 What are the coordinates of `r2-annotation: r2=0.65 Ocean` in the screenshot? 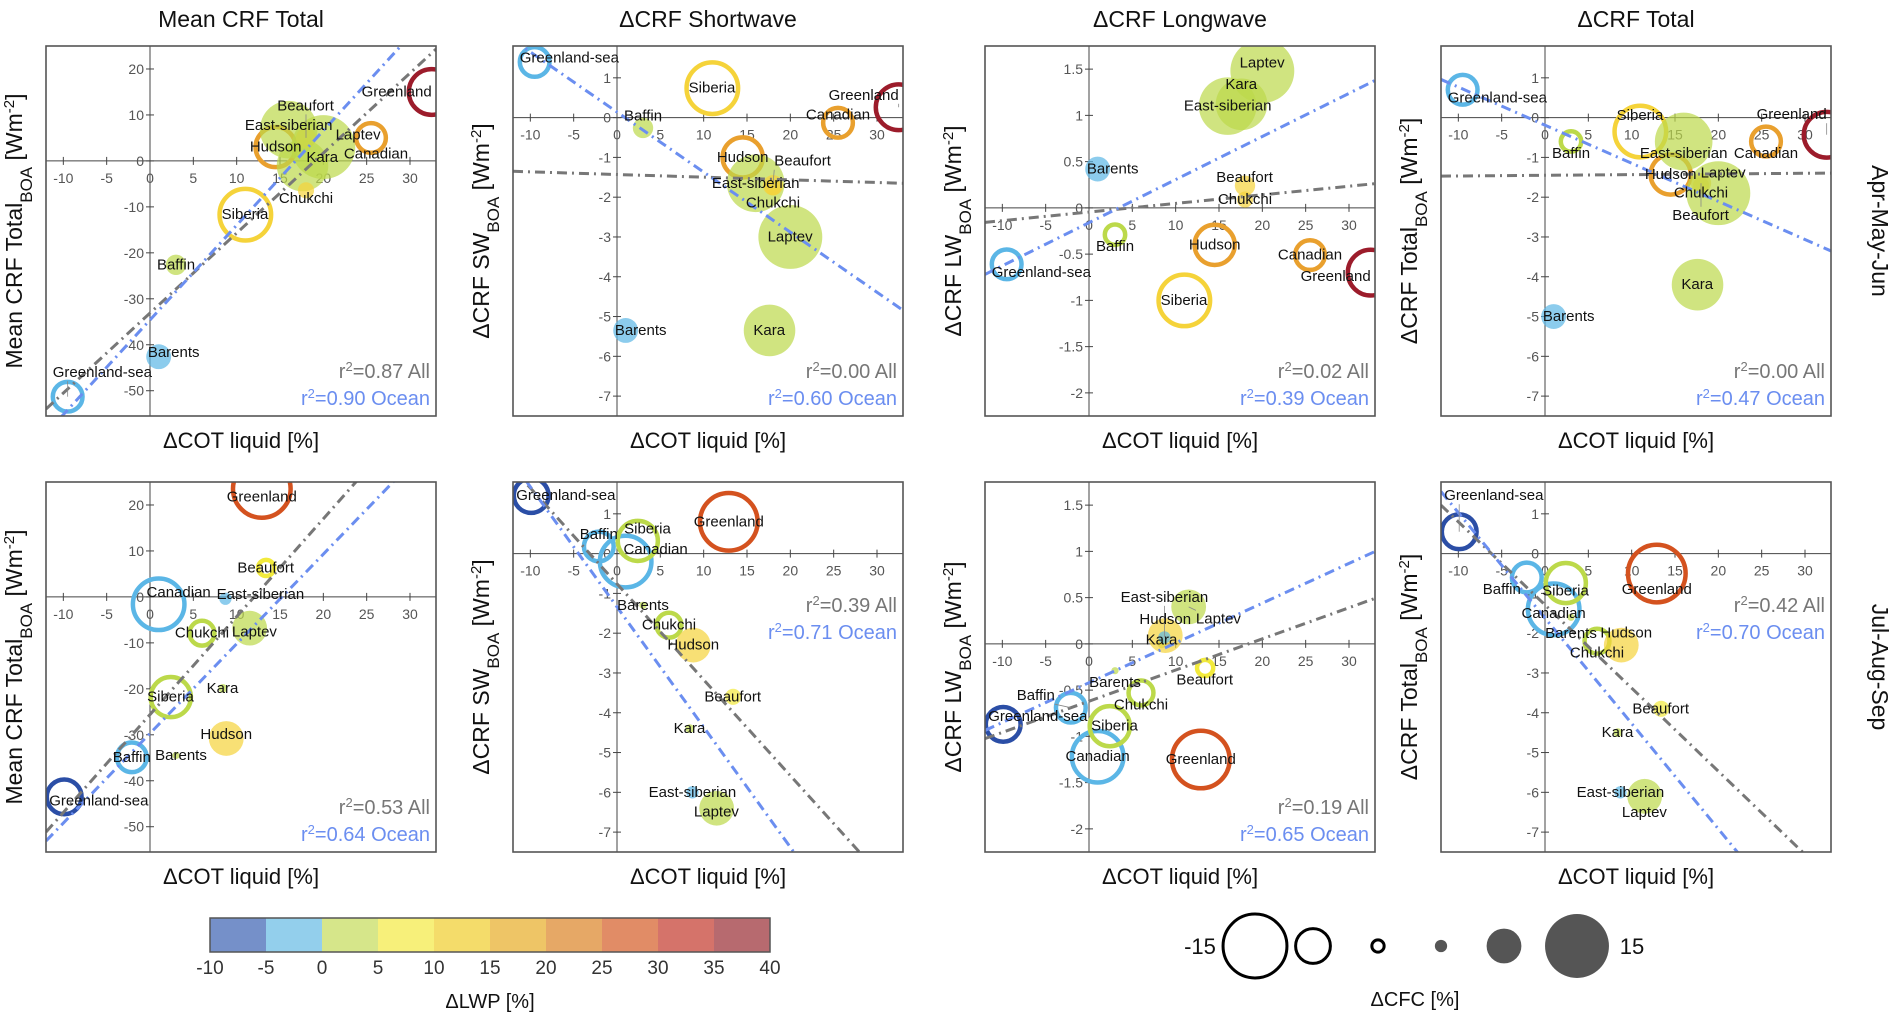 It's located at (1304, 834).